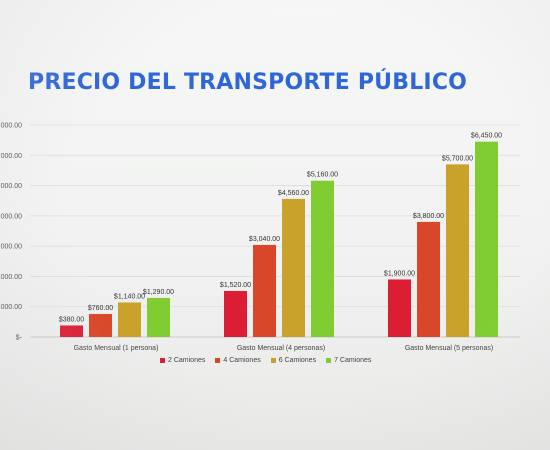 Image resolution: width=550 pixels, height=450 pixels. What do you see at coordinates (11, 277) in the screenshot?
I see `y-tick-label: 2,000.00` at bounding box center [11, 277].